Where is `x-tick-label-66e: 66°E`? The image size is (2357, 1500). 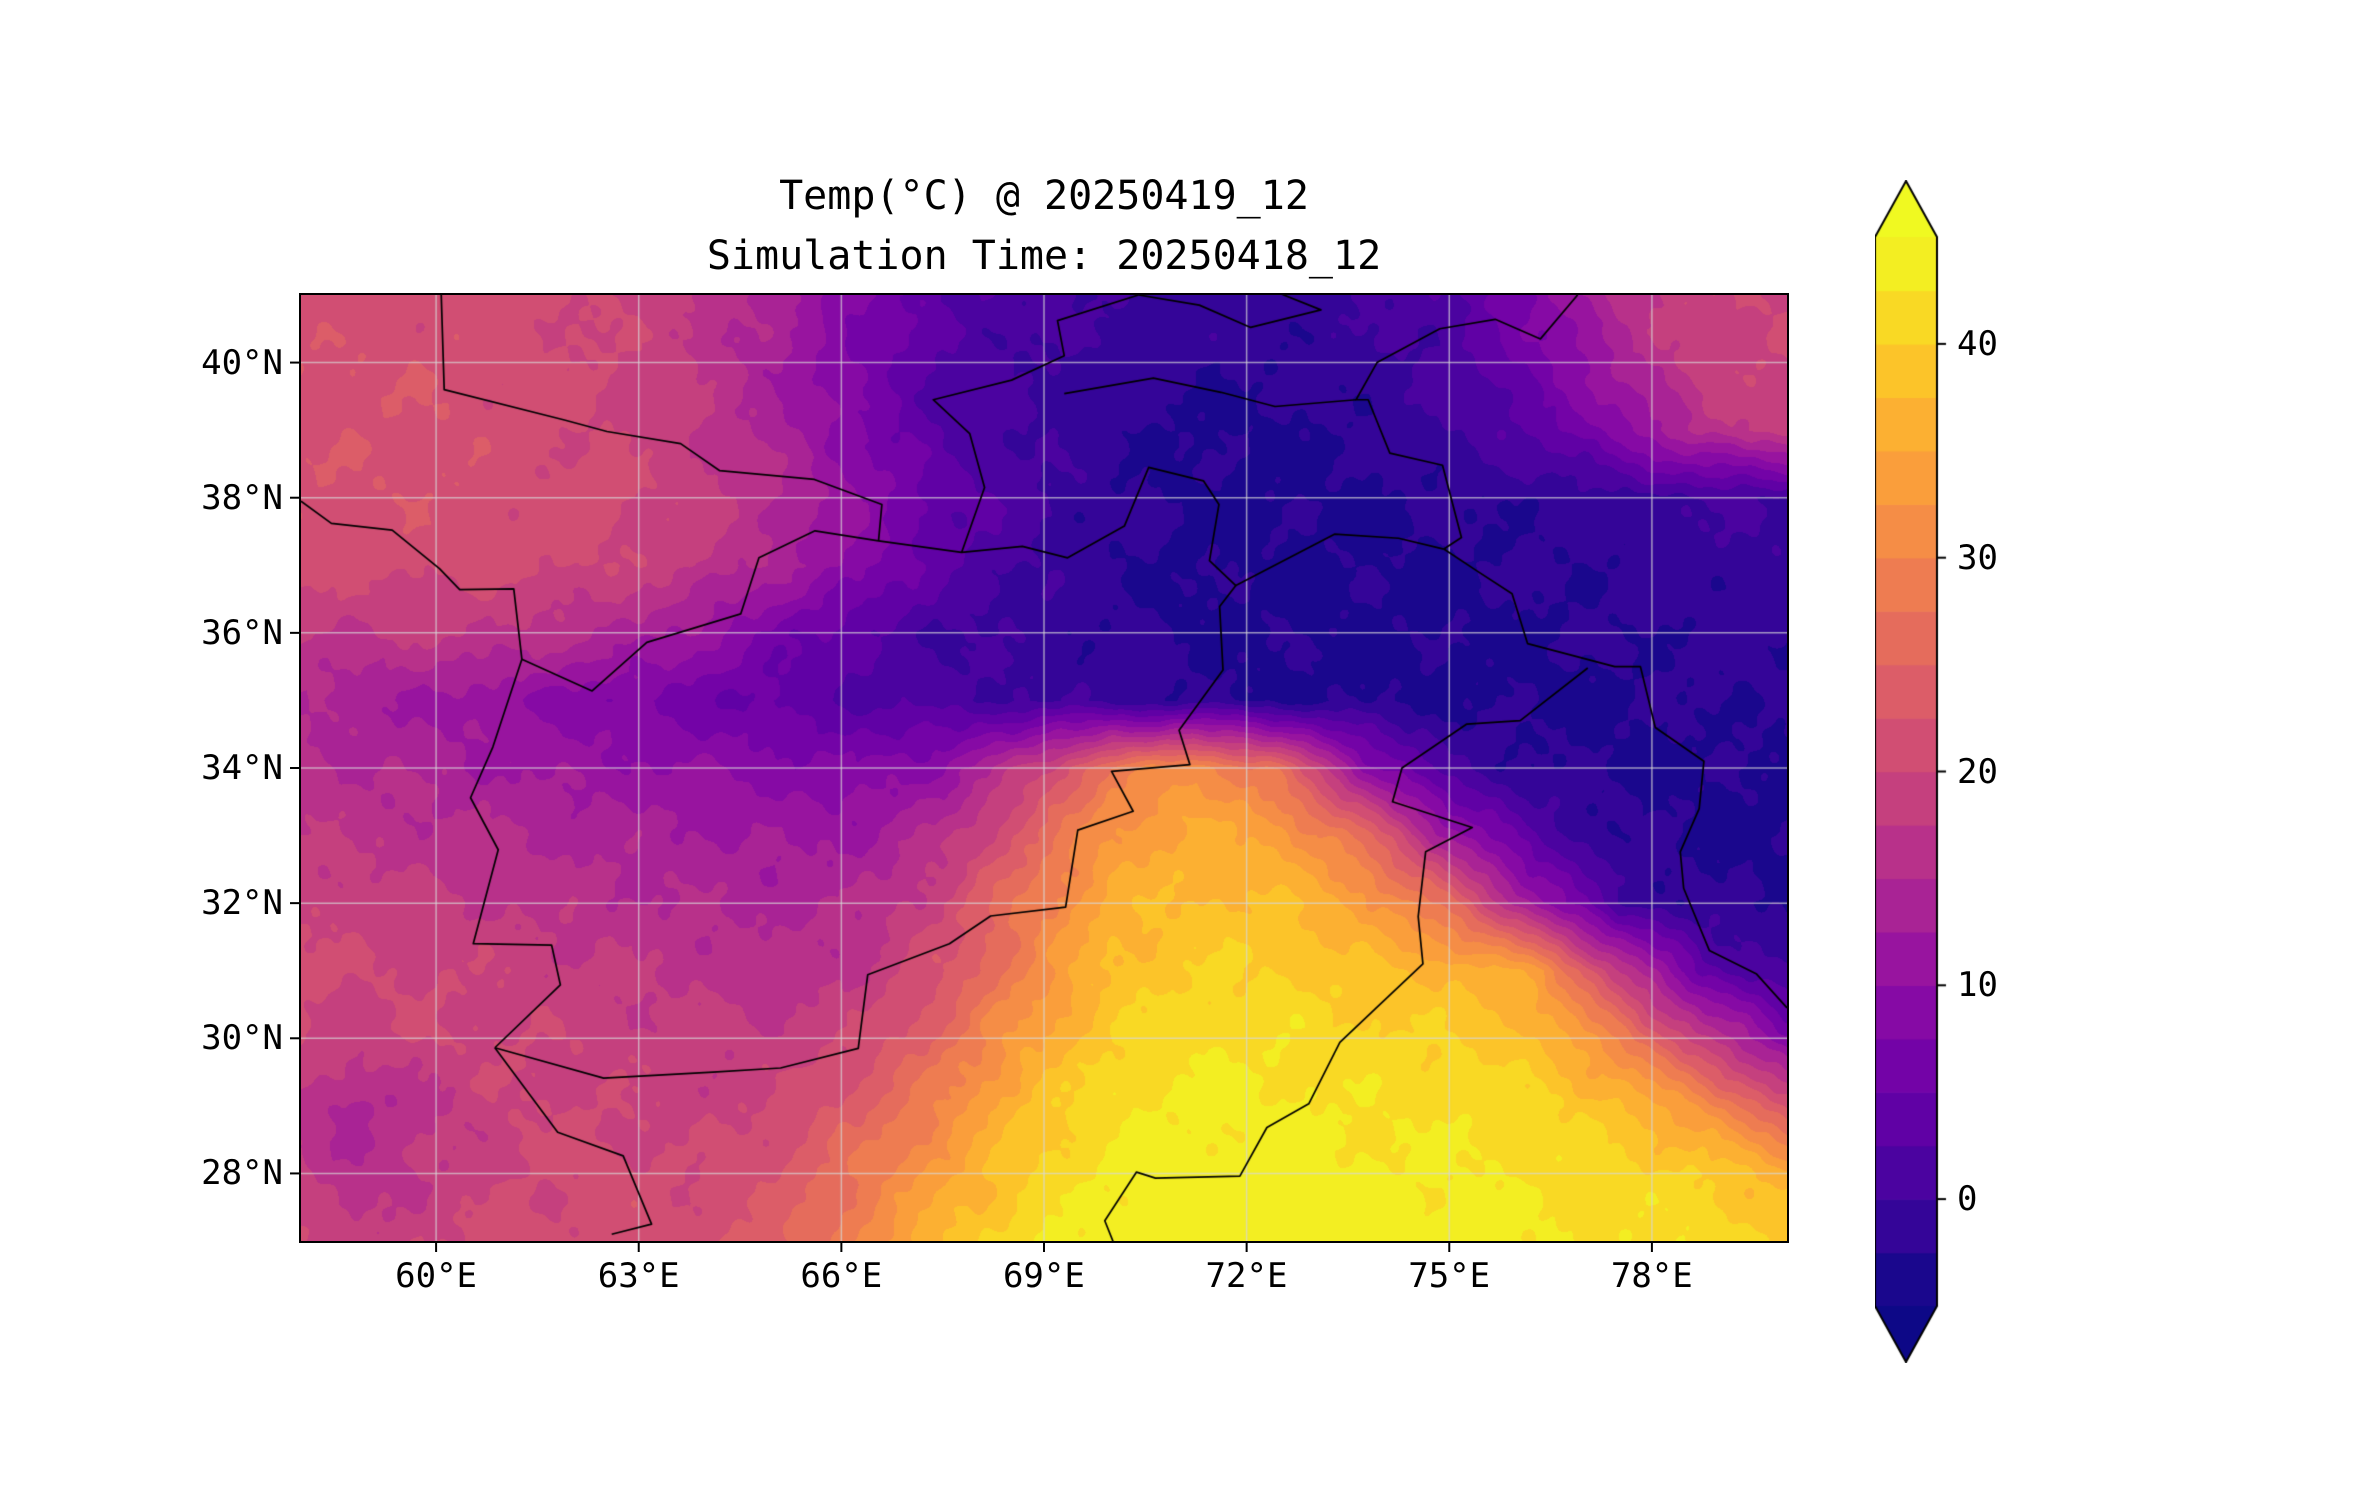
x-tick-label-66e: 66°E is located at coordinates (841, 1276).